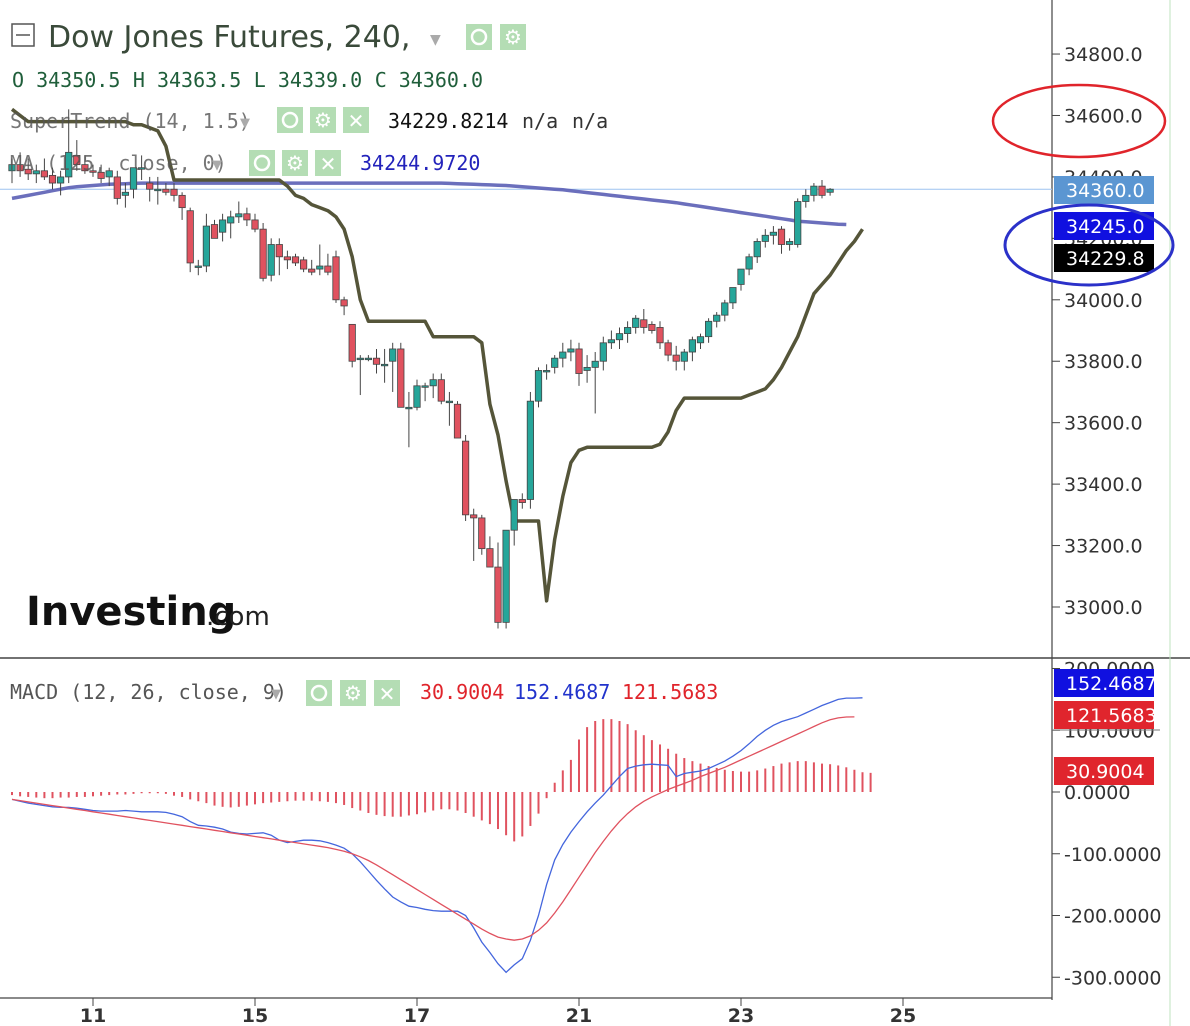 This screenshot has height=1026, width=1190. What do you see at coordinates (513, 37) in the screenshot?
I see `title-settings-button: ⚙` at bounding box center [513, 37].